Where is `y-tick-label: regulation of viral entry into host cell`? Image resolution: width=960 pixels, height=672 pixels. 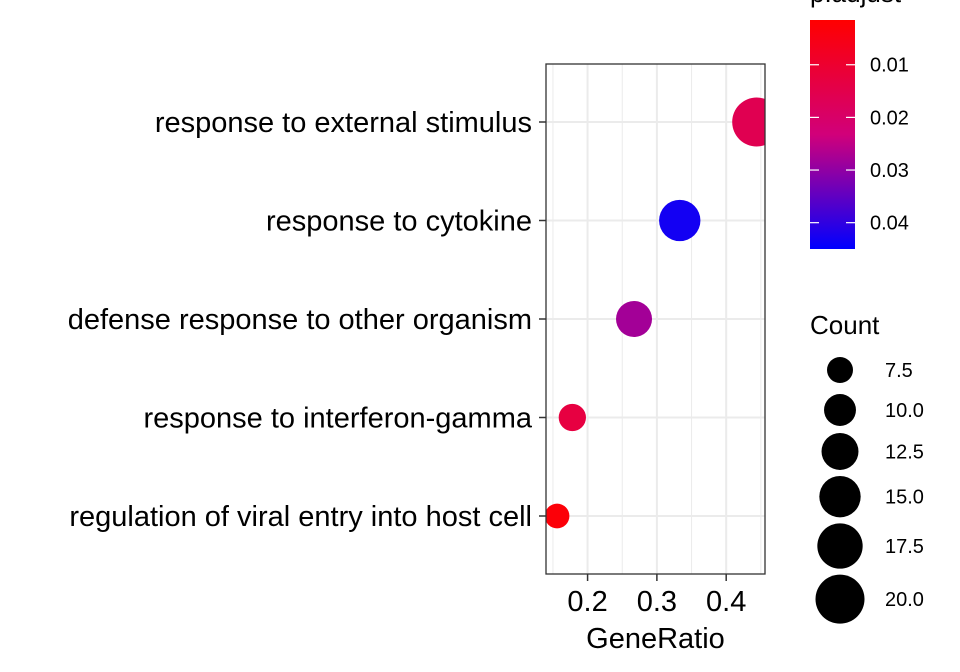 y-tick-label: regulation of viral entry into host cell is located at coordinates (300, 517).